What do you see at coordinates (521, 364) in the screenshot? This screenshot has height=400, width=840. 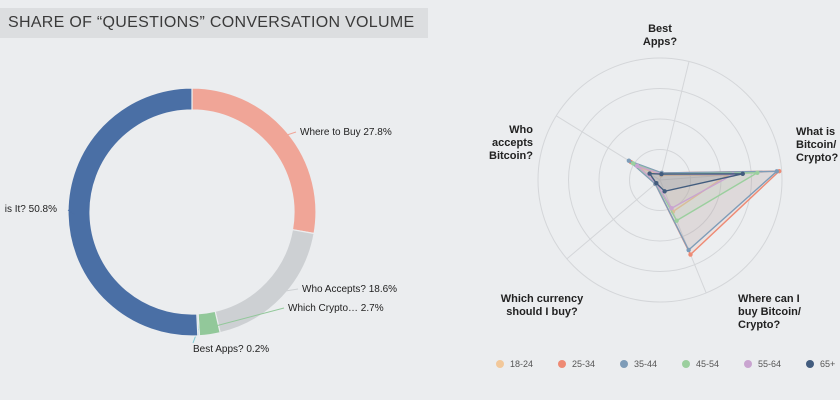 I see `legend-label: 18-24` at bounding box center [521, 364].